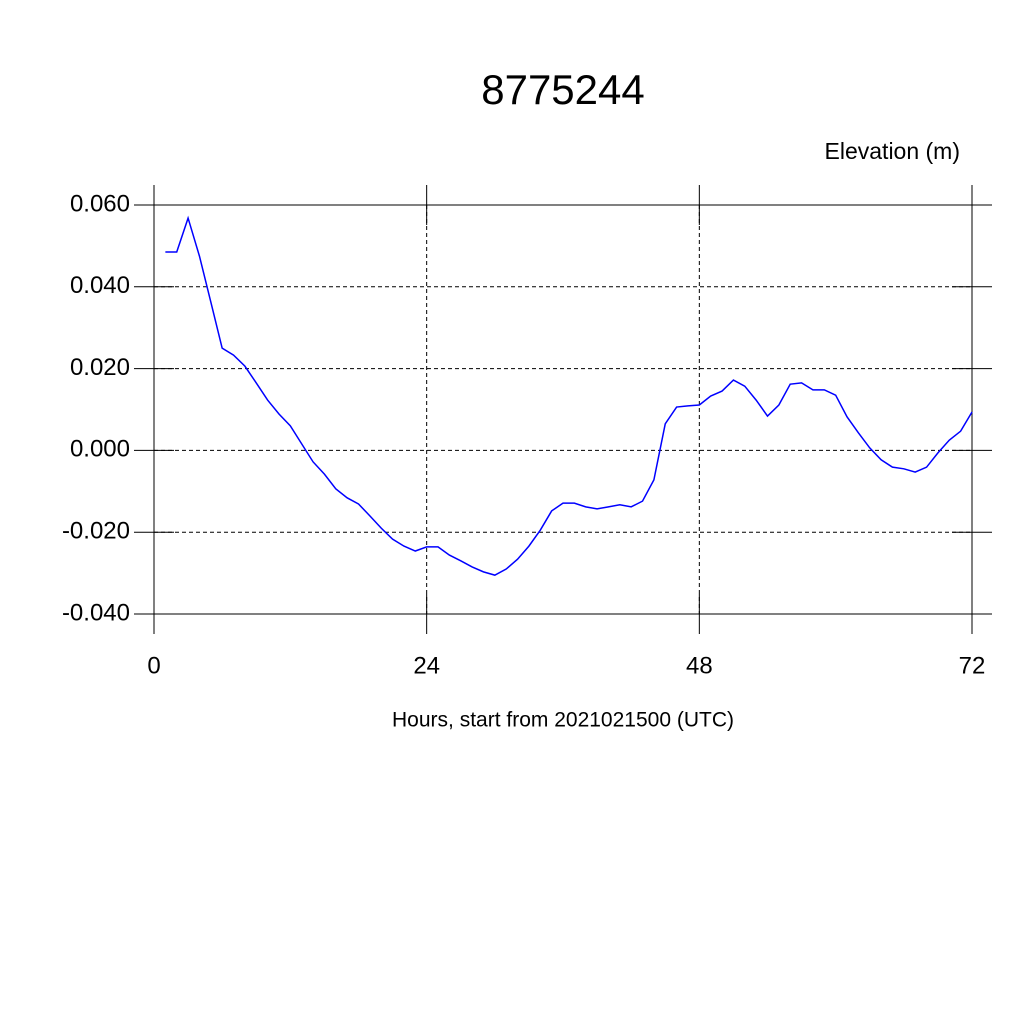 The image size is (1024, 1024). What do you see at coordinates (100, 203) in the screenshot?
I see `y-tick-label: 0.060` at bounding box center [100, 203].